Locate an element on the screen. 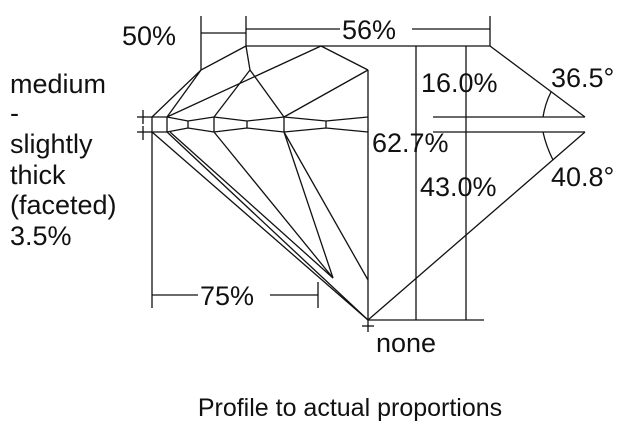 This screenshot has height=430, width=640. girdle-line: 3.5% is located at coordinates (41, 236).